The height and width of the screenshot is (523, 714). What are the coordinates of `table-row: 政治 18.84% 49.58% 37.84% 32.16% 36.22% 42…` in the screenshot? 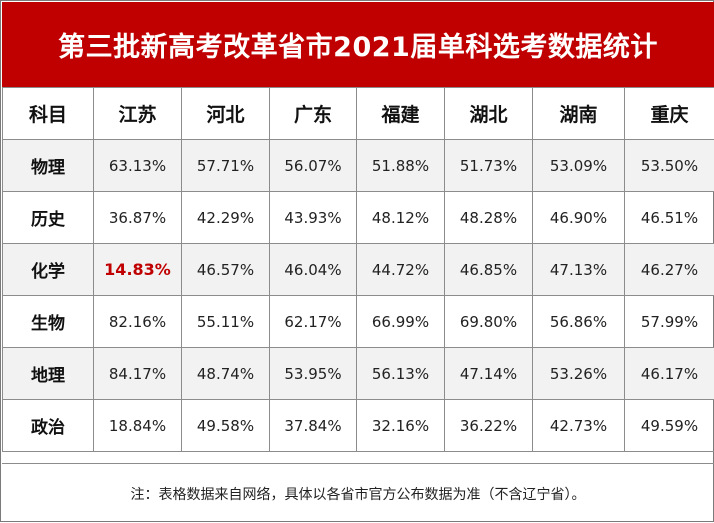 It's located at (358, 426).